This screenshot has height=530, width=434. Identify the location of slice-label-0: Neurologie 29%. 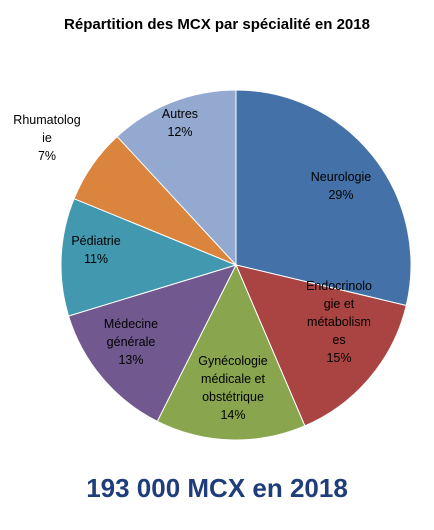
(341, 186).